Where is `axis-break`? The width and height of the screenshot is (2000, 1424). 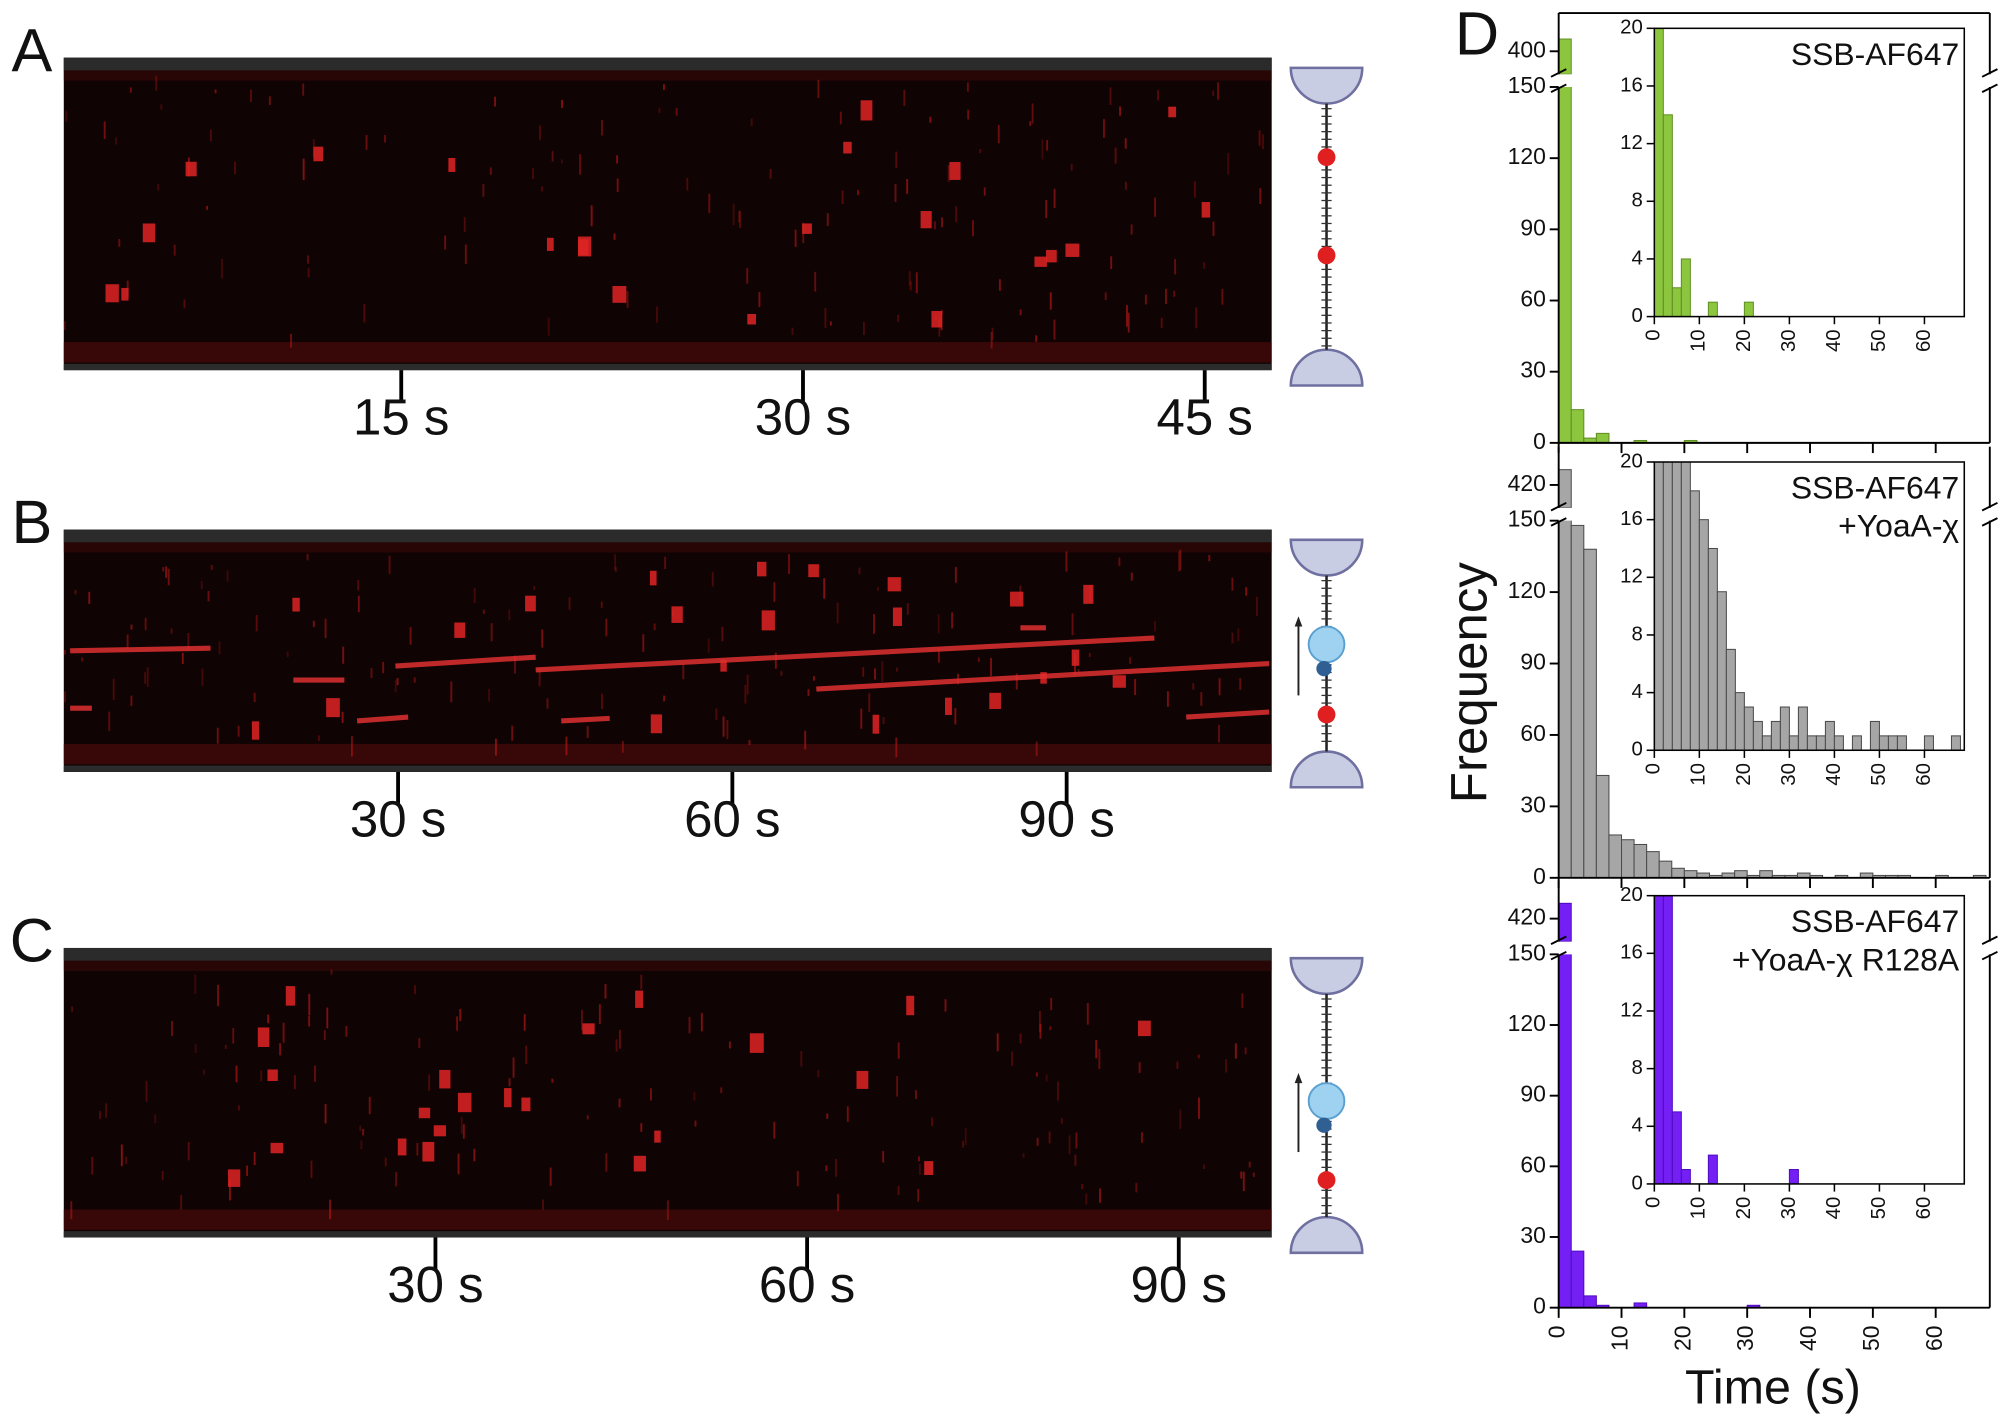 axis-break is located at coordinates (1989, 955).